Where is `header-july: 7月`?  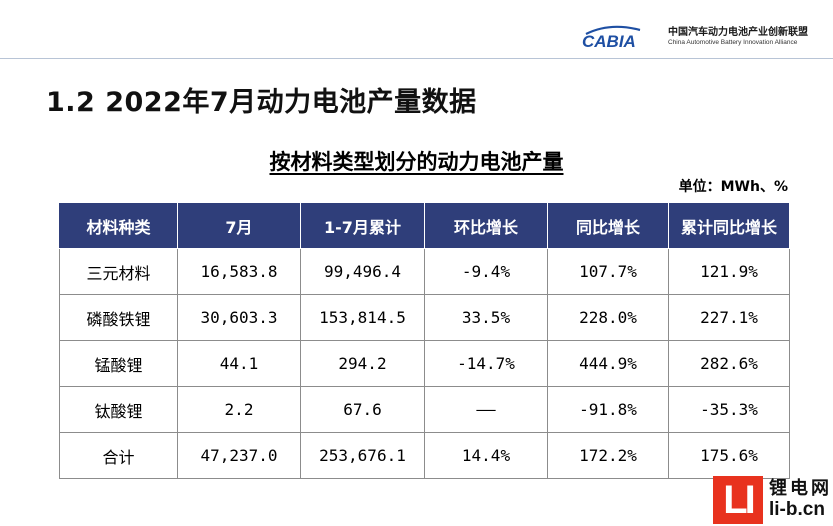
header-july: 7月 is located at coordinates (239, 225).